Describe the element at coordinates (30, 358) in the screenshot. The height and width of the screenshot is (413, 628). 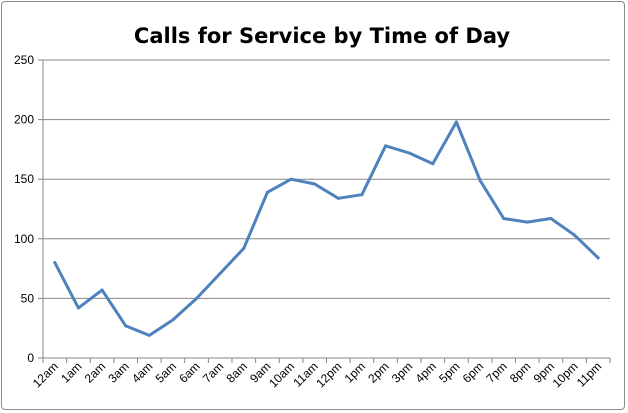
I see `y-tick-label: 0` at that location.